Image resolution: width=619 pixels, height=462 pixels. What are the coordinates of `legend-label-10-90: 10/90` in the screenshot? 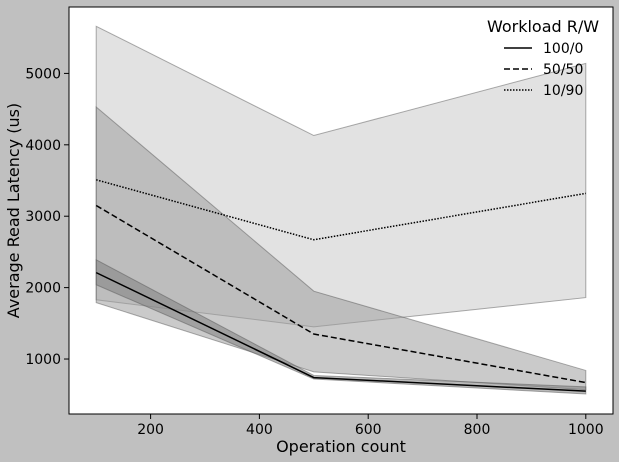 It's located at (563, 91).